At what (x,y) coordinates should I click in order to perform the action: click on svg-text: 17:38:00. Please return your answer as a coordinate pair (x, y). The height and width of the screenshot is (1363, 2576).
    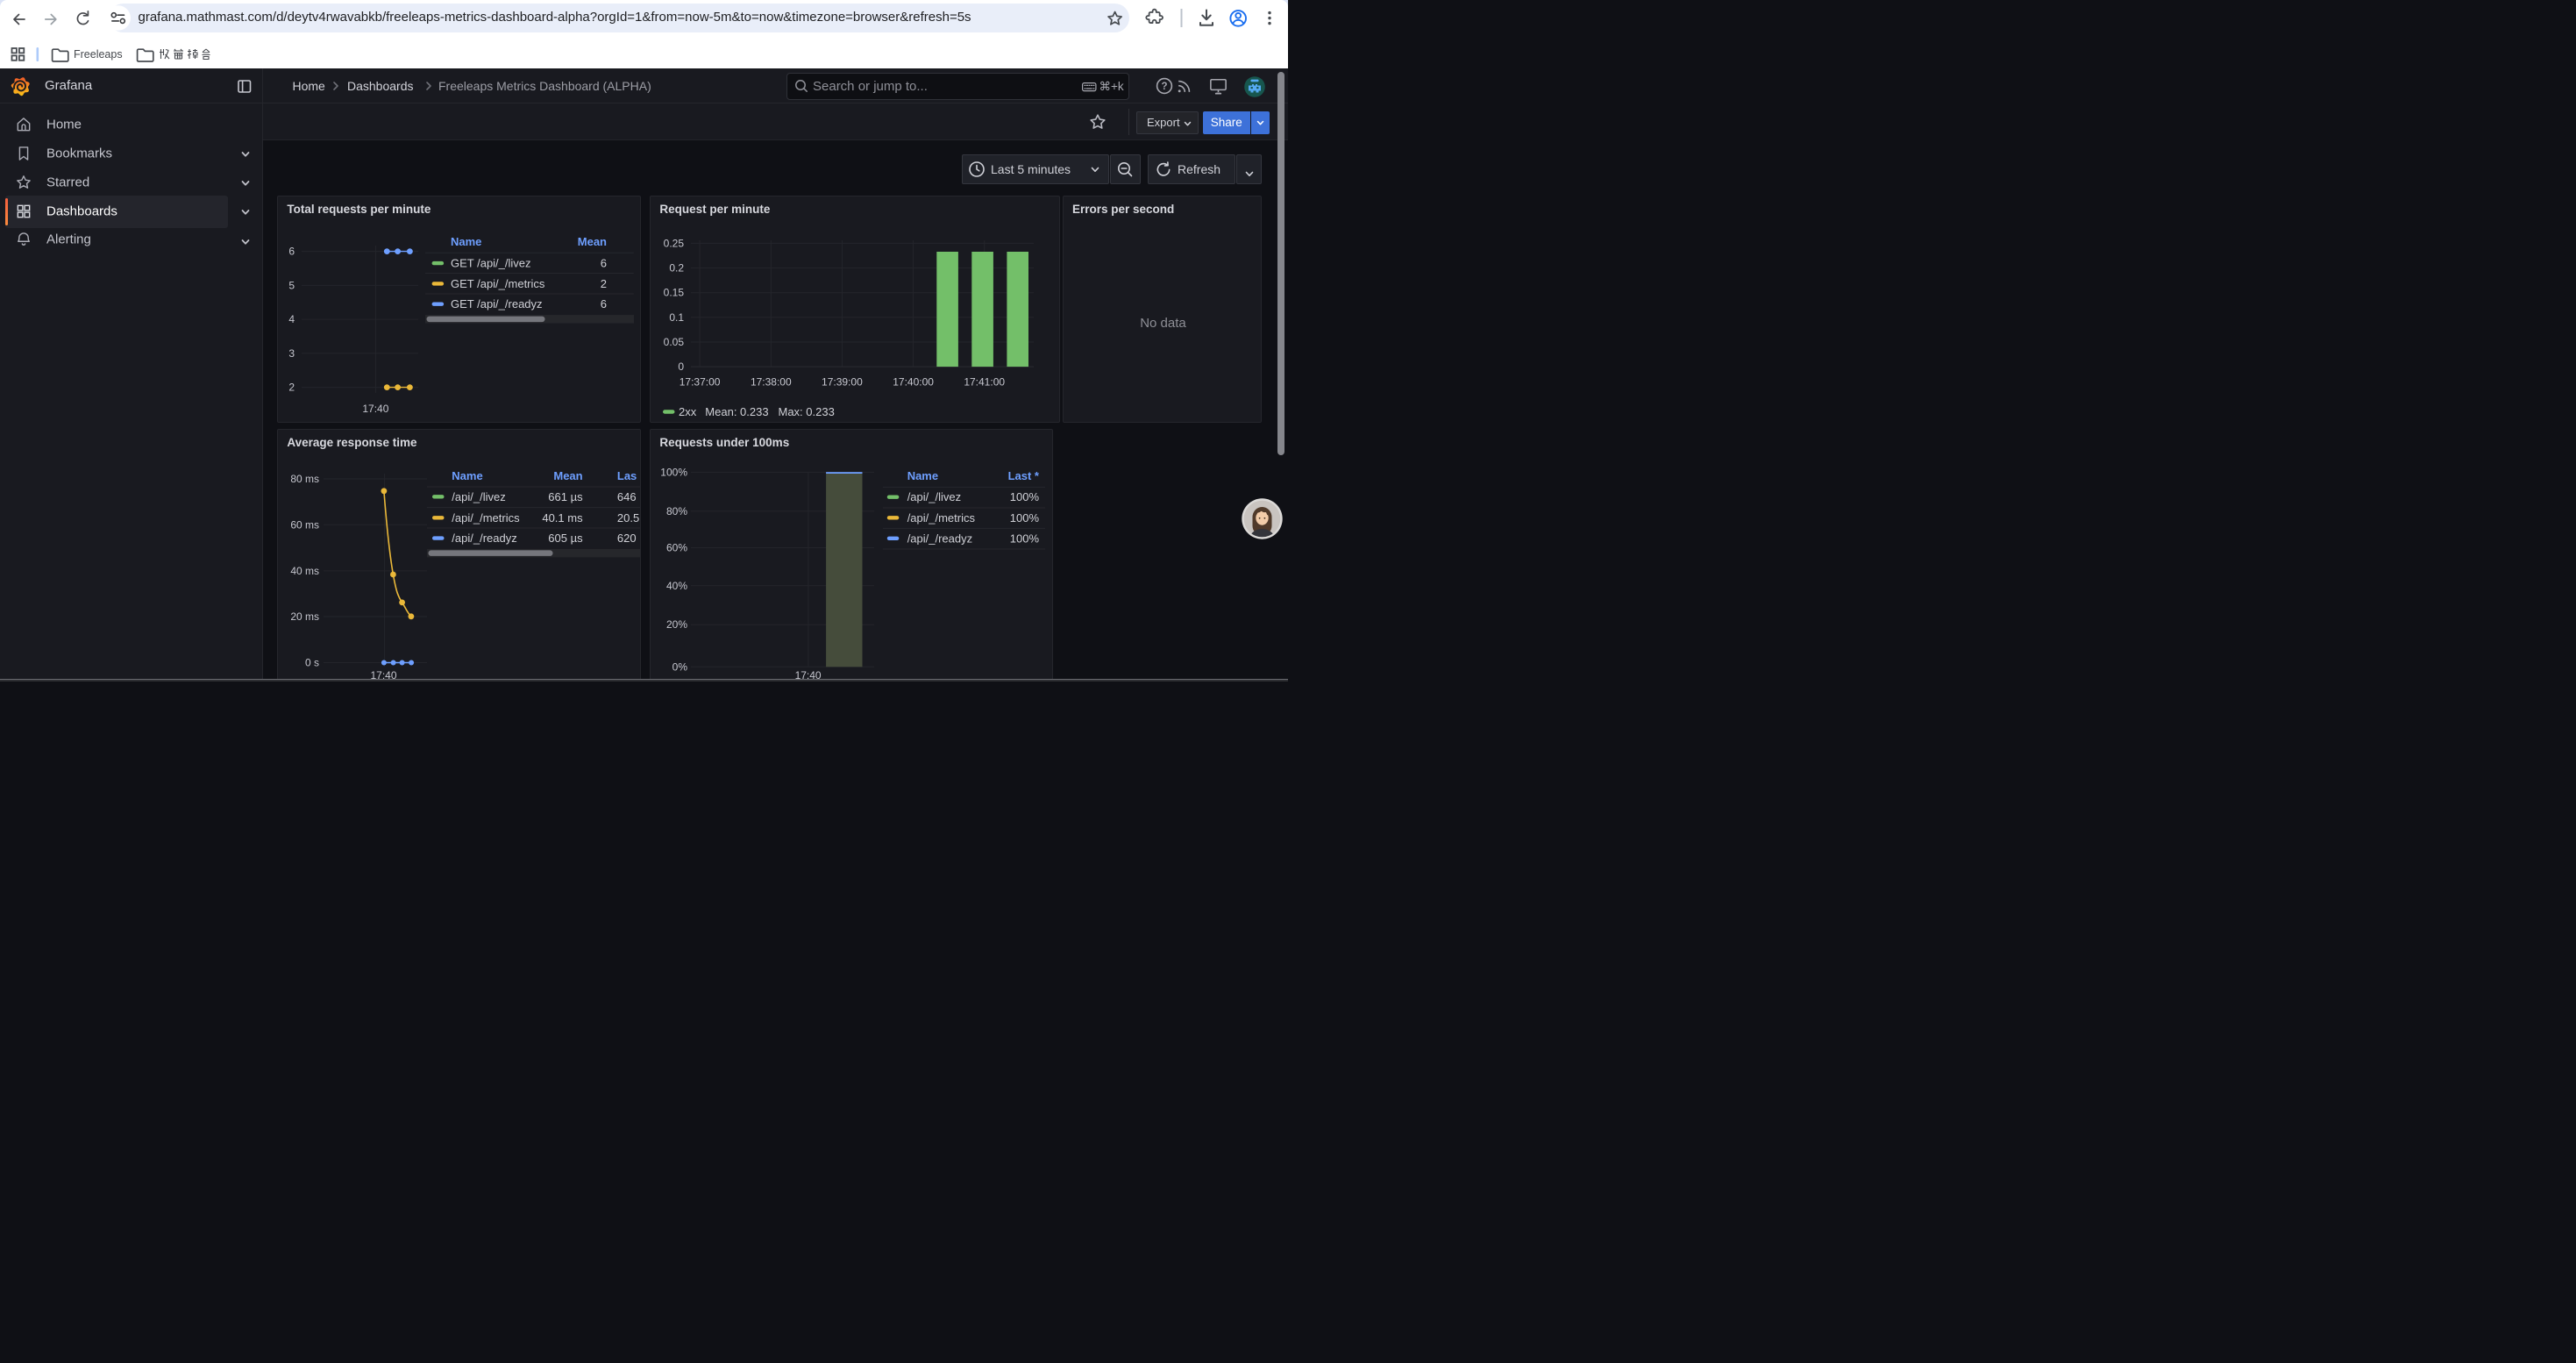
    Looking at the image, I should click on (771, 382).